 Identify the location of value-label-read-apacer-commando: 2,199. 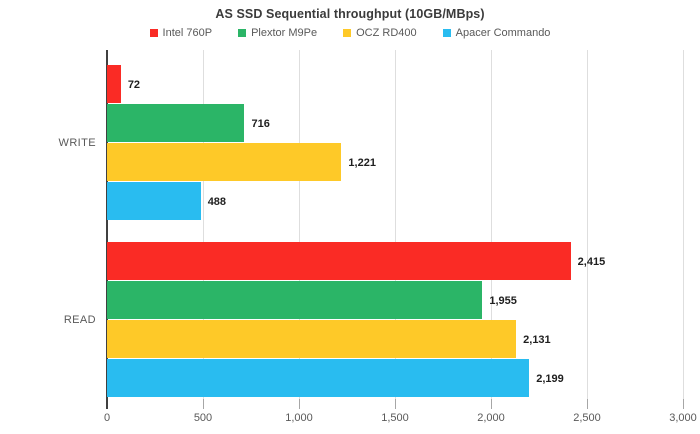
(550, 379).